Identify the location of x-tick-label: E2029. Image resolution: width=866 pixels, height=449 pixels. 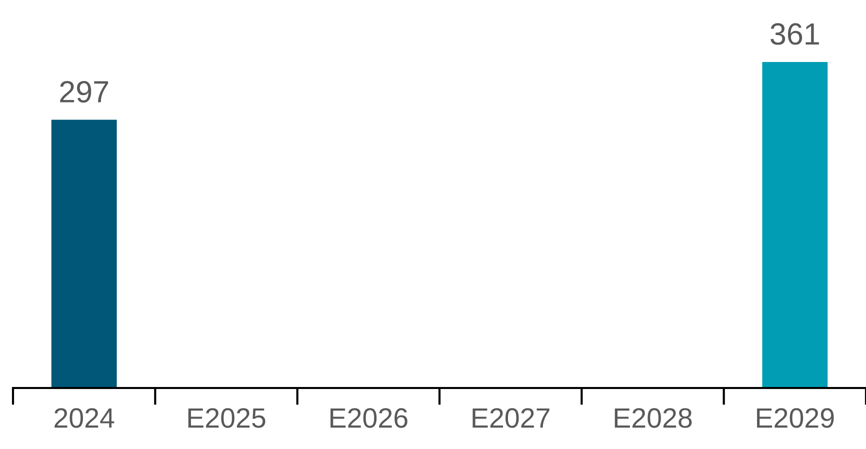
(795, 418).